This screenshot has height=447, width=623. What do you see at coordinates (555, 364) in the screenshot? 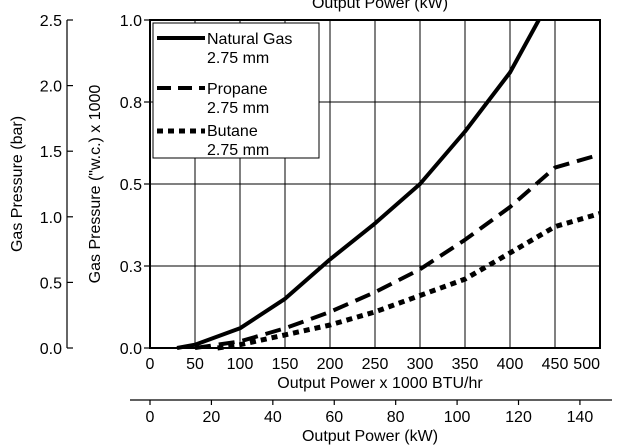
I see `btu-tick-label: 450` at bounding box center [555, 364].